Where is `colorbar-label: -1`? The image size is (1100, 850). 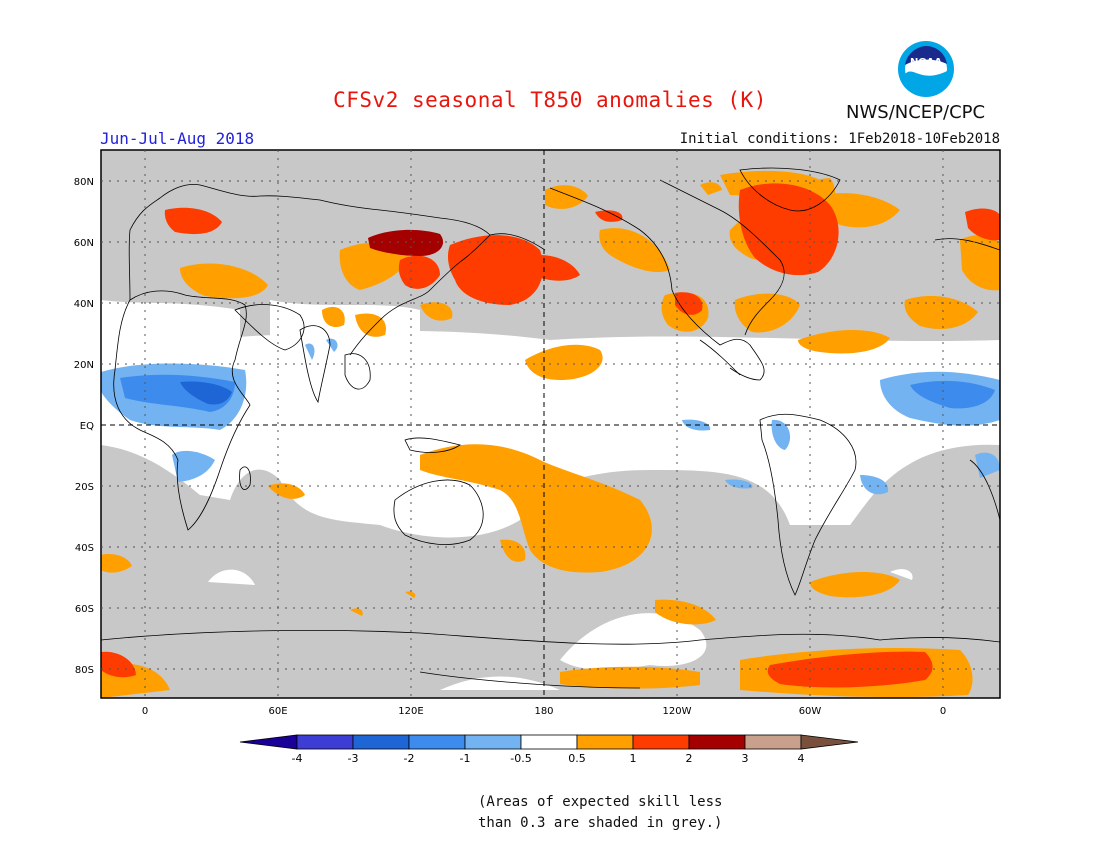
colorbar-label: -1 is located at coordinates (465, 758).